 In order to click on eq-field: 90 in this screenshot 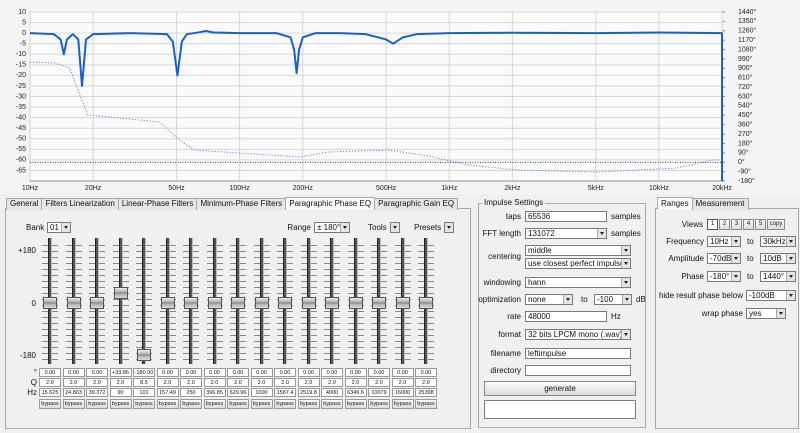, I will do `click(120, 392)`.